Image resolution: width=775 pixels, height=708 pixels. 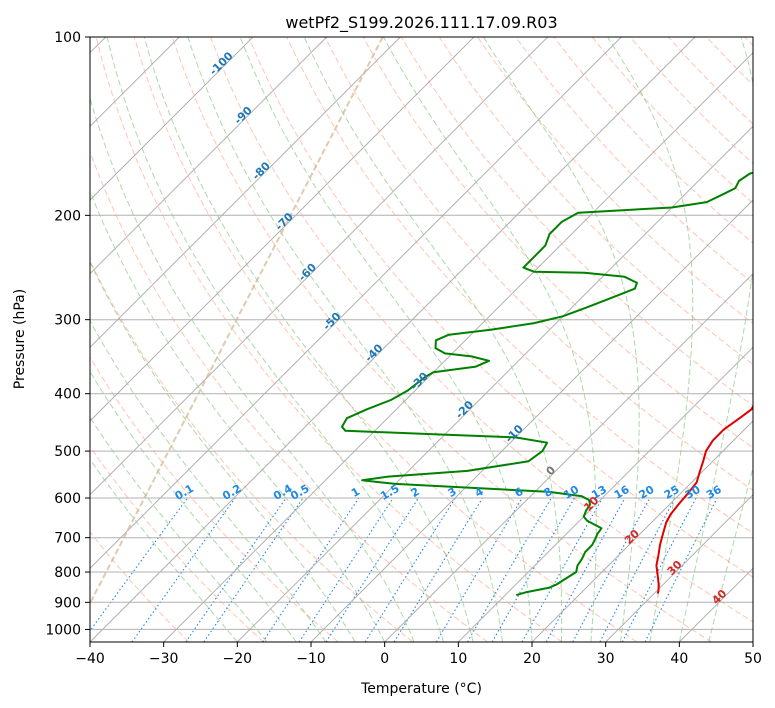 What do you see at coordinates (67, 603) in the screenshot?
I see `y-tick-label: 900` at bounding box center [67, 603].